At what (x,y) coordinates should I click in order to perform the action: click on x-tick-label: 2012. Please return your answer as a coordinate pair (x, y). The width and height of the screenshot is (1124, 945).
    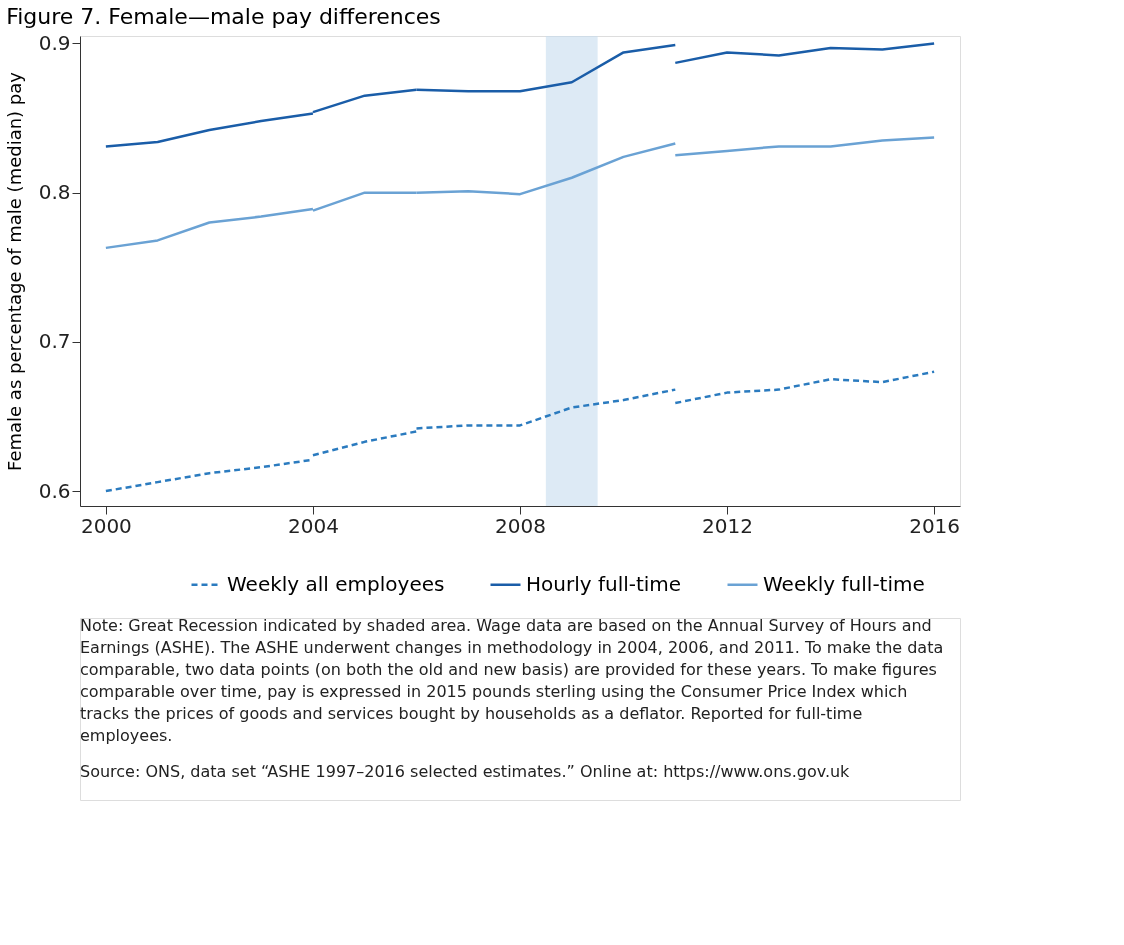
    Looking at the image, I should click on (728, 525).